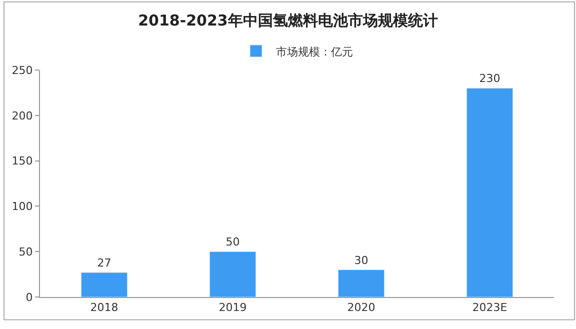 The image size is (576, 329). Describe the element at coordinates (22, 115) in the screenshot. I see `y-tick-label: 200` at that location.